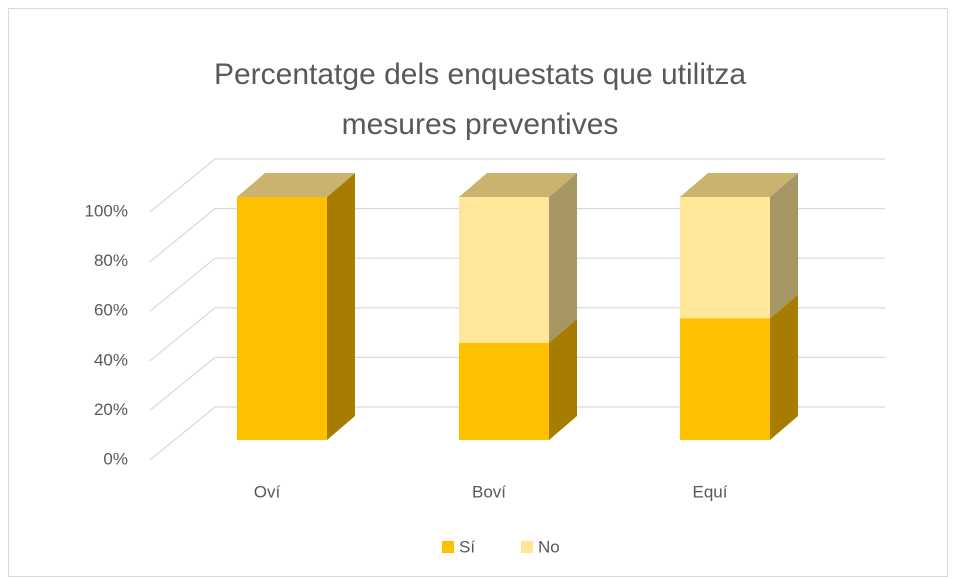 The image size is (956, 577). Describe the element at coordinates (549, 546) in the screenshot. I see `legend-label: No` at that location.